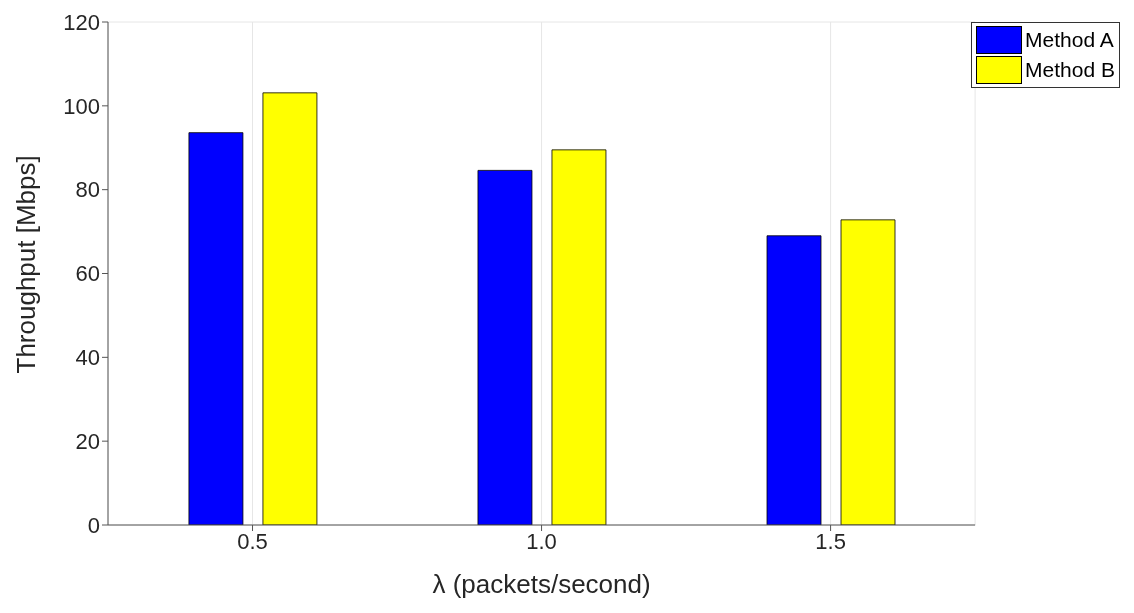 This screenshot has width=1134, height=613. What do you see at coordinates (1069, 40) in the screenshot?
I see `legend-label: Method A` at bounding box center [1069, 40].